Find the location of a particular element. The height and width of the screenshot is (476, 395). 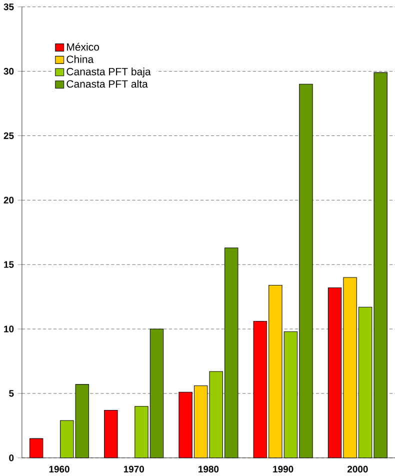

y-tick-label: 5 is located at coordinates (11, 393).